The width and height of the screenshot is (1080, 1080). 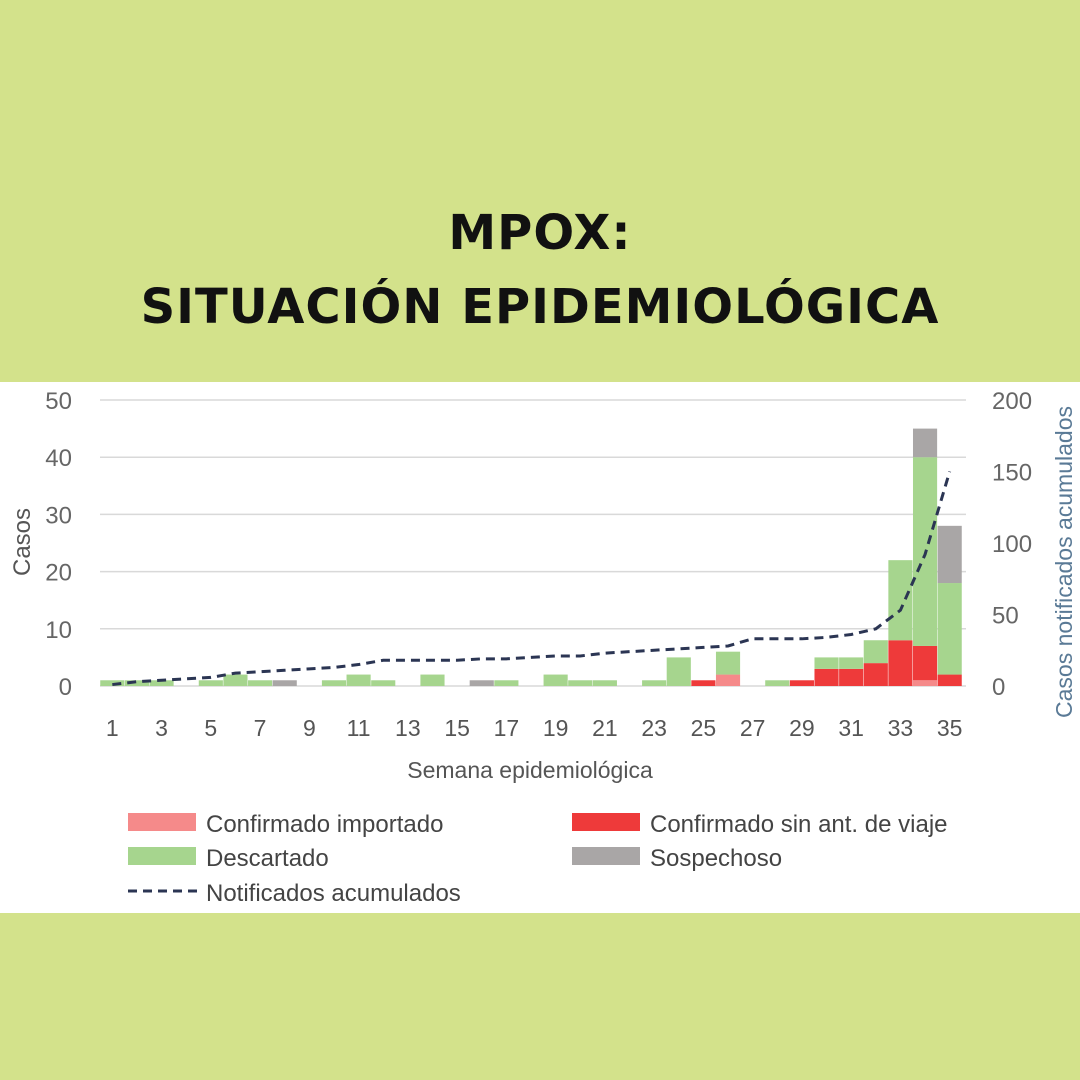 I want to click on x-tick-label: 13, so click(x=408, y=728).